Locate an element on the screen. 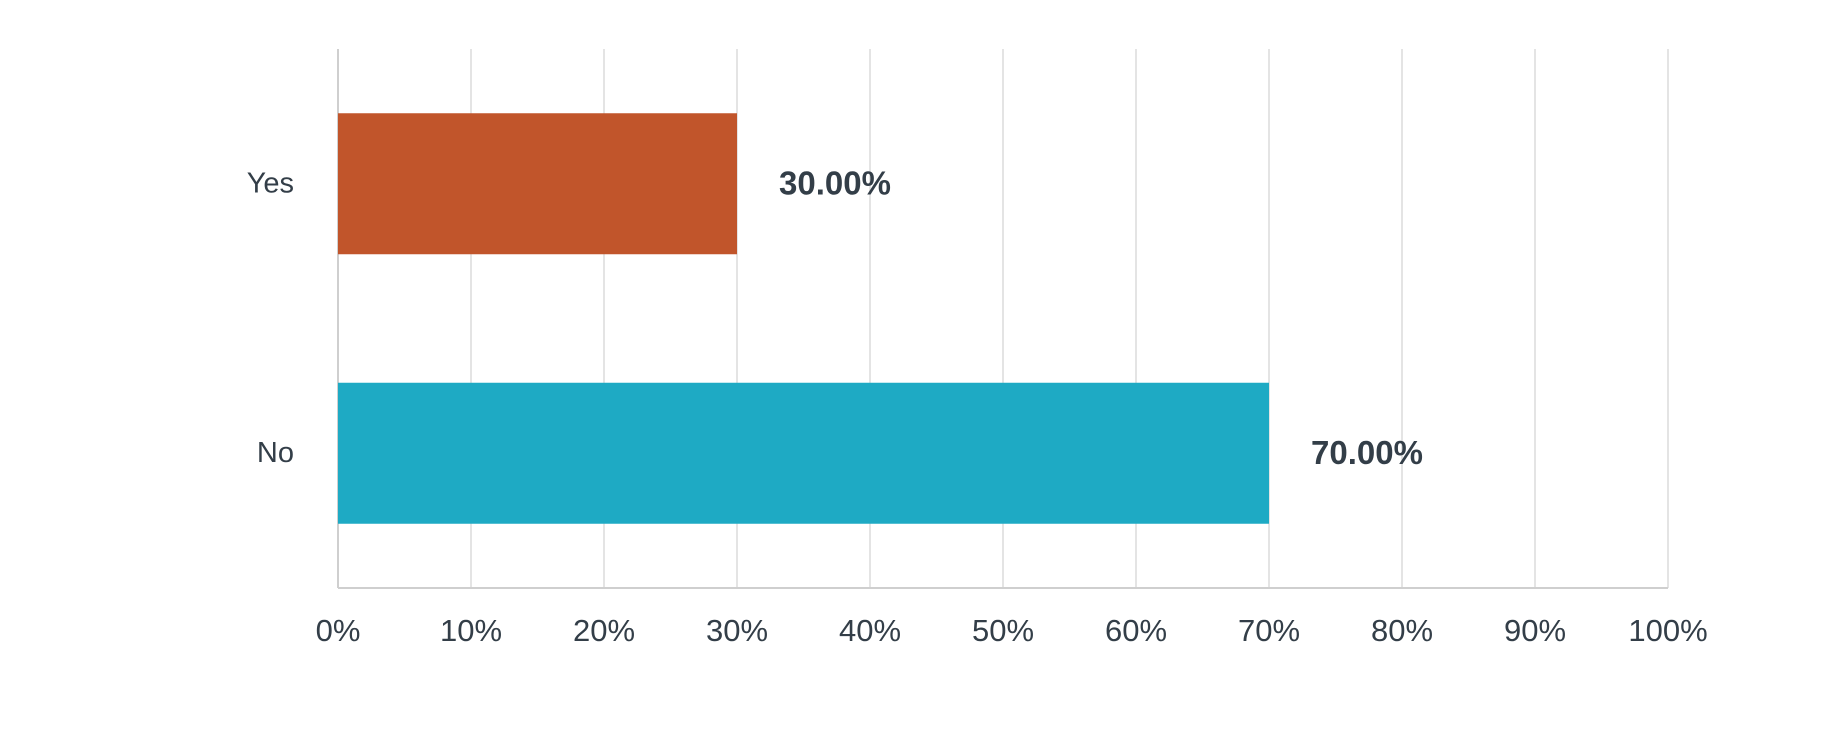 The image size is (1831, 745). y-tick-label: No is located at coordinates (275, 453).